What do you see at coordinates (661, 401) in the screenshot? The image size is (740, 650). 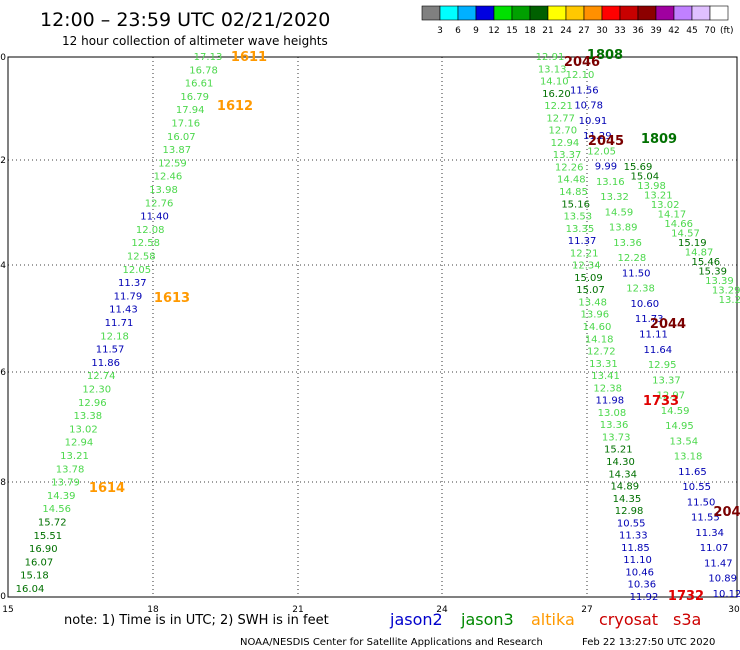 I see `time-label: 1733` at bounding box center [661, 401].